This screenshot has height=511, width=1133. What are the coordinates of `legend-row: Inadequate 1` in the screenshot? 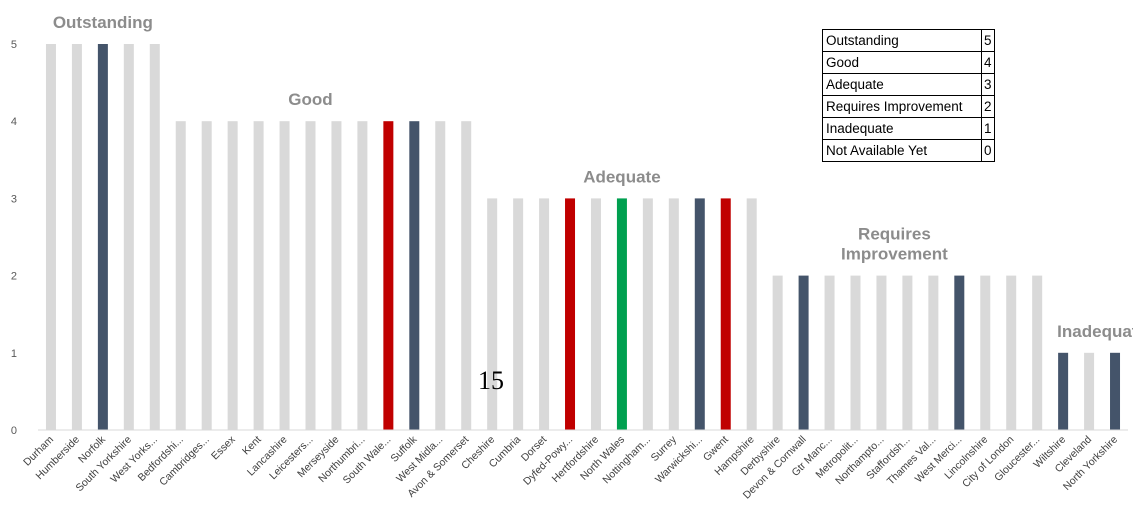 It's located at (908, 128).